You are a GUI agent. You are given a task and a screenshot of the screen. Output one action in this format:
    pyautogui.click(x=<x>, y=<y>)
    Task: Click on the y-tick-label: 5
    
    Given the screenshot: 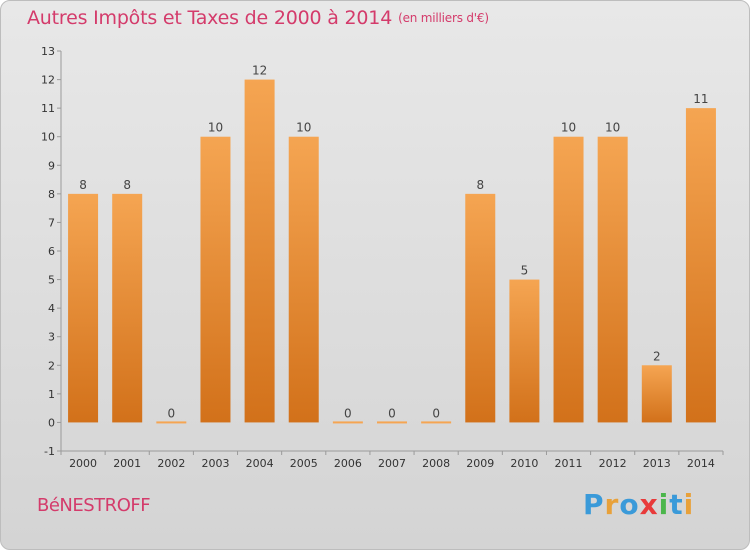 What is the action you would take?
    pyautogui.click(x=51, y=280)
    